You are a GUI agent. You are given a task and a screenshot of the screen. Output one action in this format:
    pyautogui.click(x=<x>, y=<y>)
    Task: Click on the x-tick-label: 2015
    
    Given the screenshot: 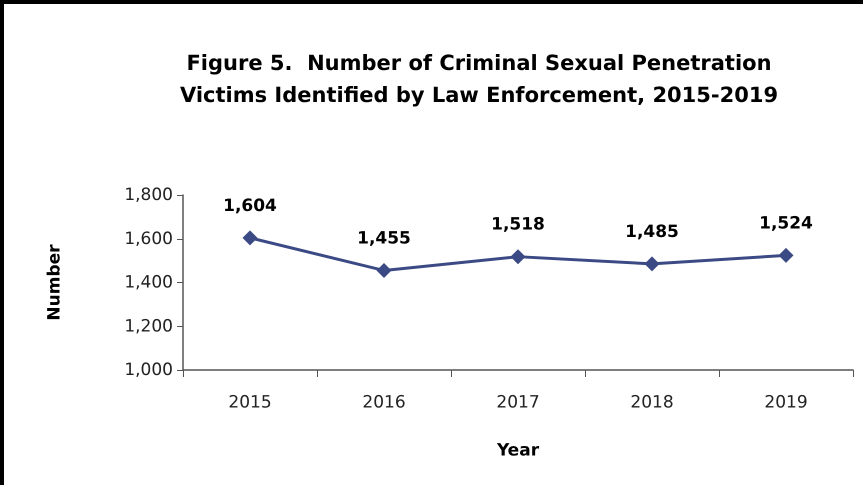 What is the action you would take?
    pyautogui.click(x=250, y=402)
    